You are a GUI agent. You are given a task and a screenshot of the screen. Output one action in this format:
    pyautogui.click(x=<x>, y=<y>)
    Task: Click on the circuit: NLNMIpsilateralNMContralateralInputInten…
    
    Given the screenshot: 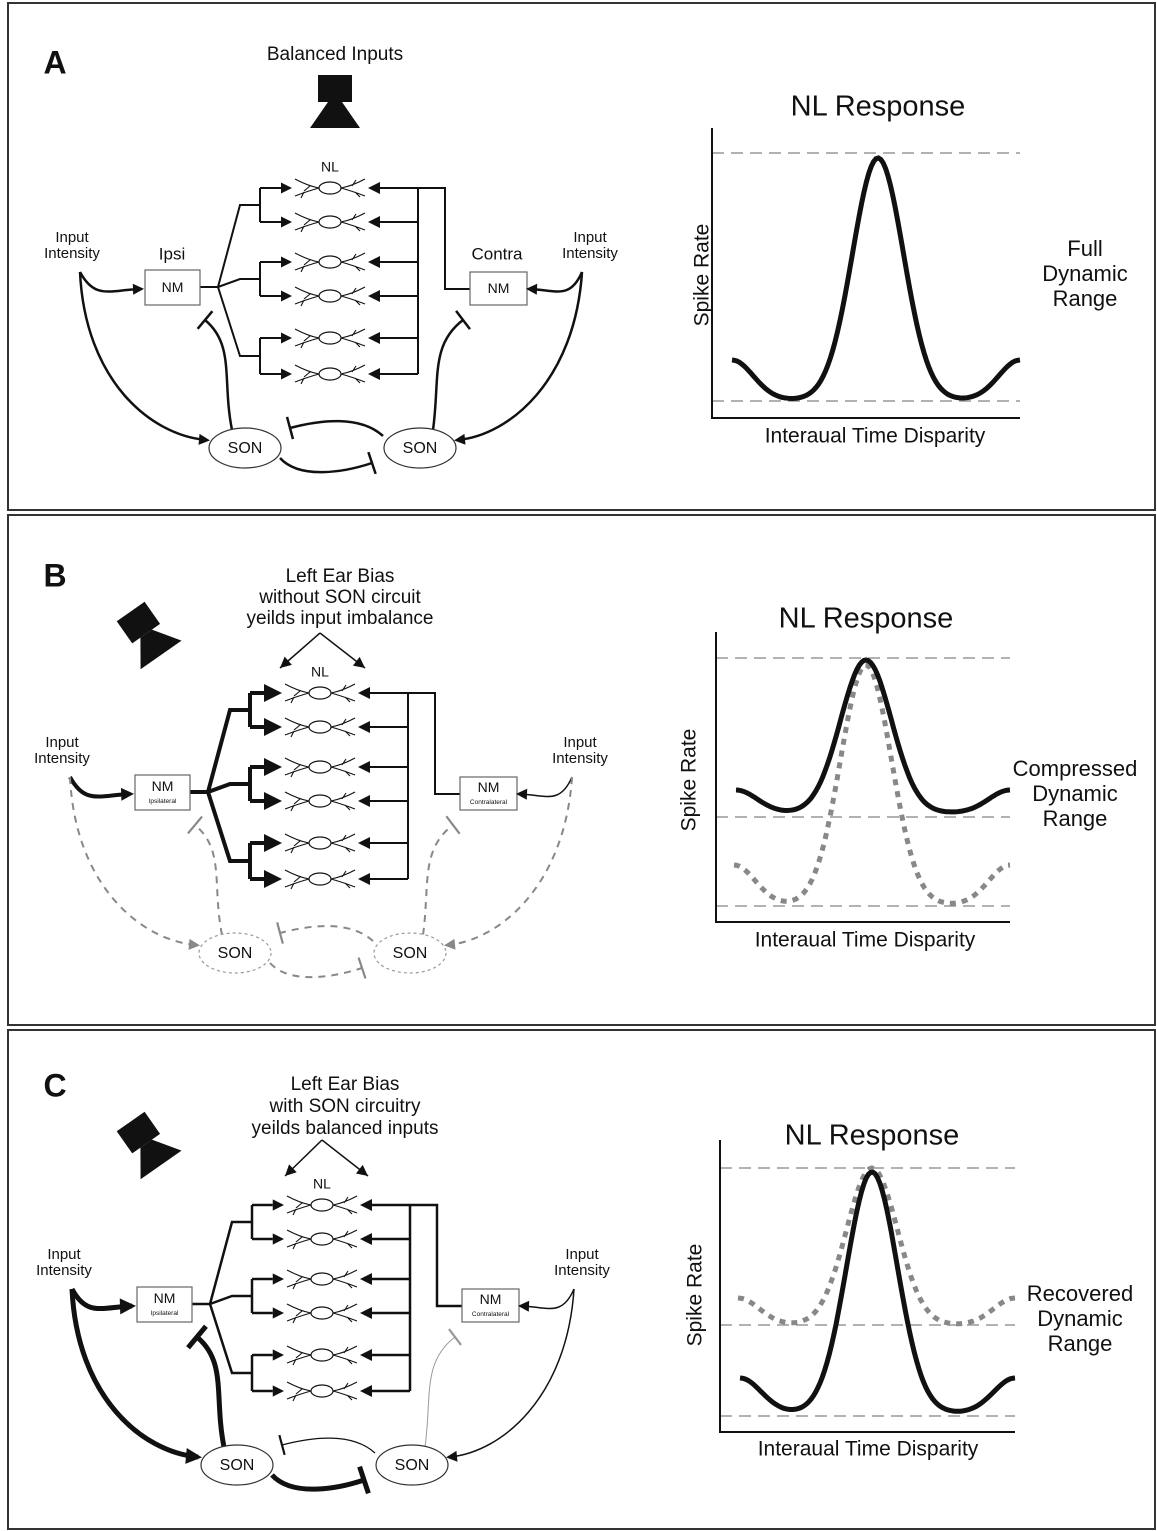 What is the action you would take?
    pyautogui.click(x=323, y=1335)
    